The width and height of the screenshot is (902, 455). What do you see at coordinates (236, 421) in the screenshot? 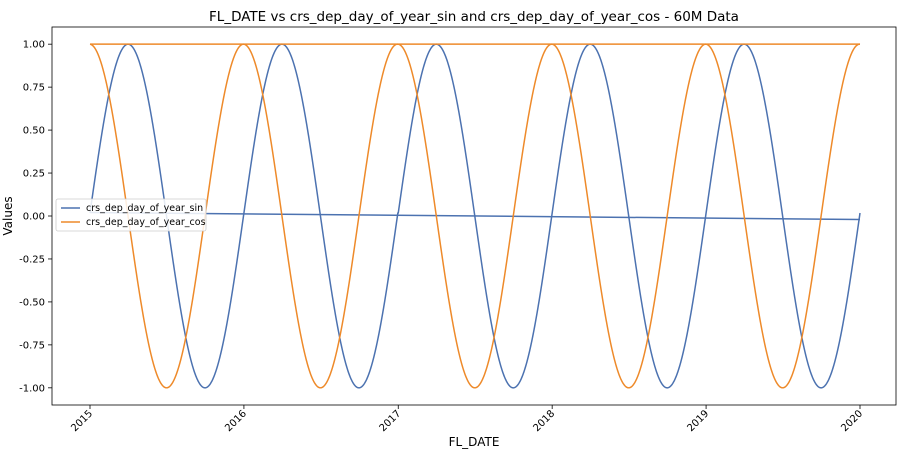
I see `x-tick-label: 2016` at bounding box center [236, 421].